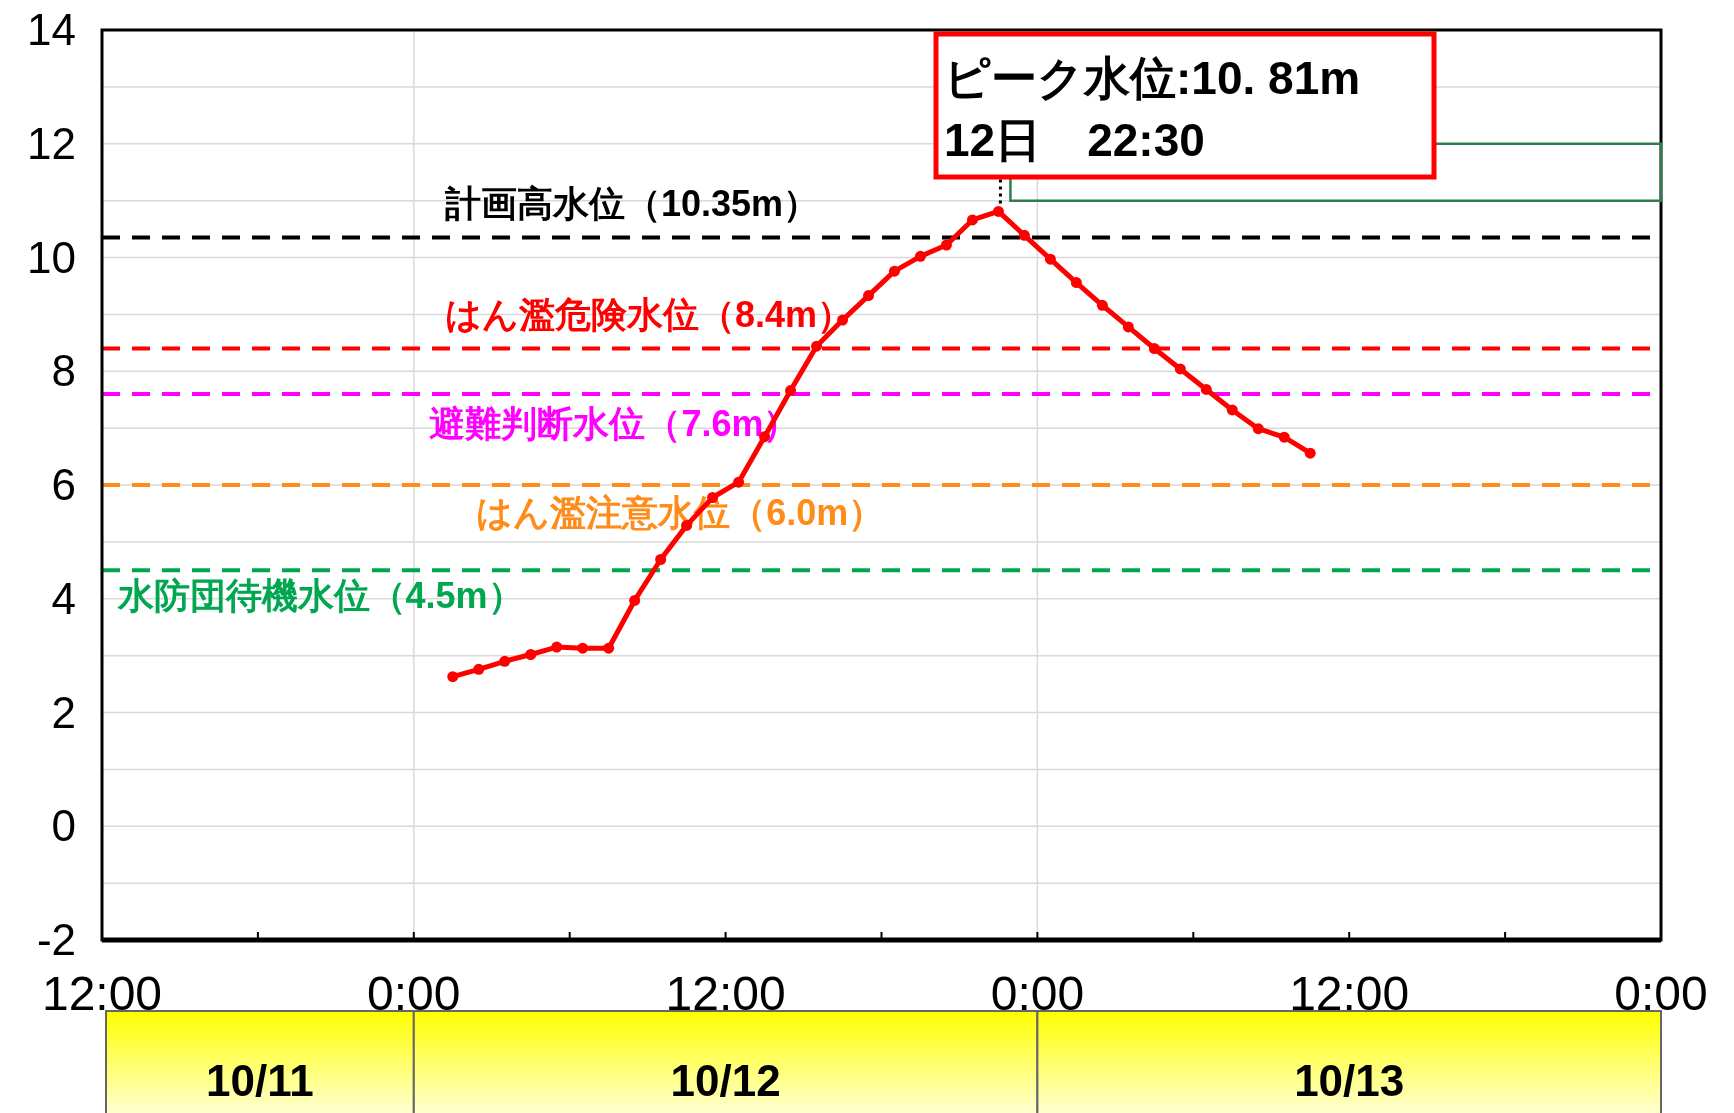  Describe the element at coordinates (631, 203) in the screenshot. I see `ref-line-label: 計画高水位（10.35m）` at that location.